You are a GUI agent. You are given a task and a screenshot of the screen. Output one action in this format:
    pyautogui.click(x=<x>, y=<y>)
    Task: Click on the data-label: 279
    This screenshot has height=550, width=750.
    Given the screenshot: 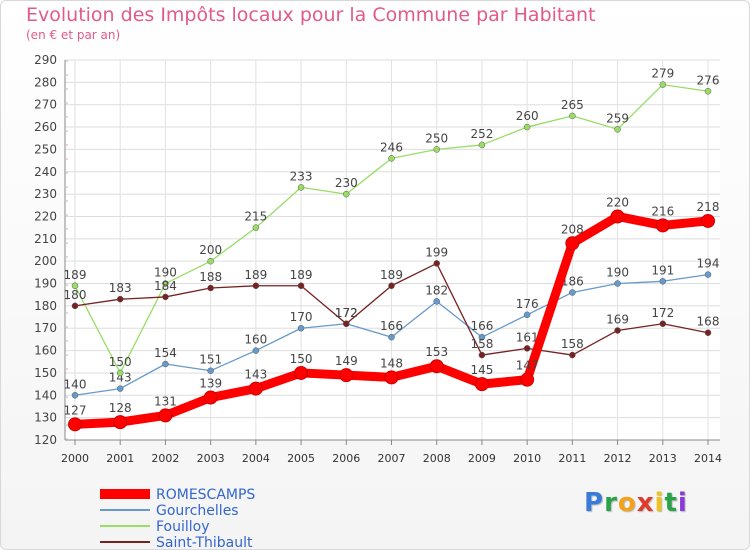 What is the action you would take?
    pyautogui.click(x=662, y=74)
    